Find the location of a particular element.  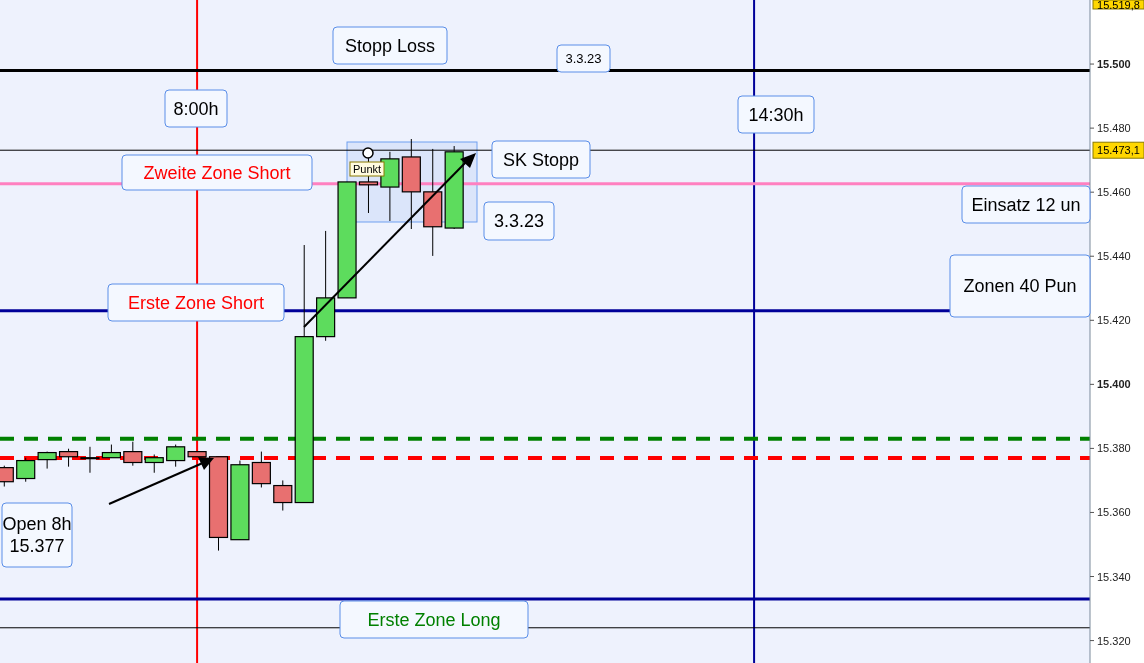

y-tick-label: 15.480 is located at coordinates (1114, 128).